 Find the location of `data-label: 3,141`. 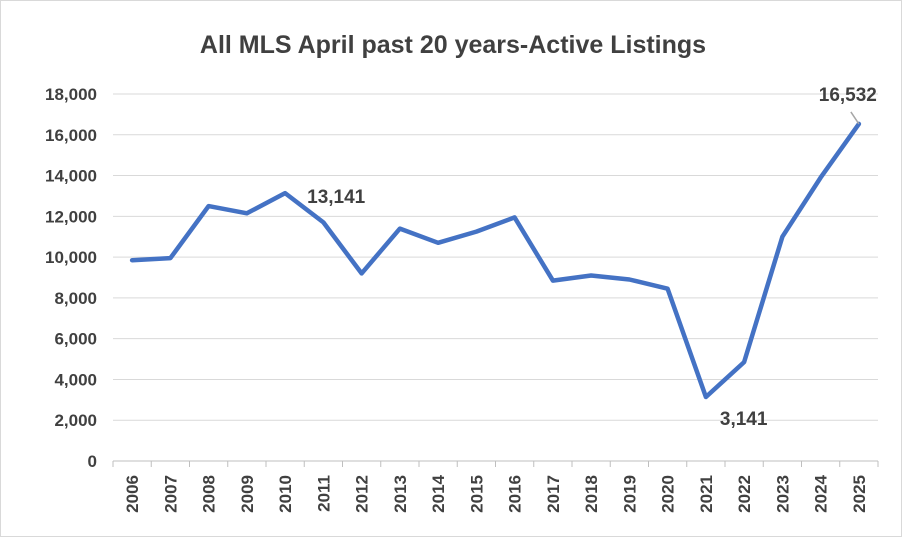

data-label: 3,141 is located at coordinates (744, 419).